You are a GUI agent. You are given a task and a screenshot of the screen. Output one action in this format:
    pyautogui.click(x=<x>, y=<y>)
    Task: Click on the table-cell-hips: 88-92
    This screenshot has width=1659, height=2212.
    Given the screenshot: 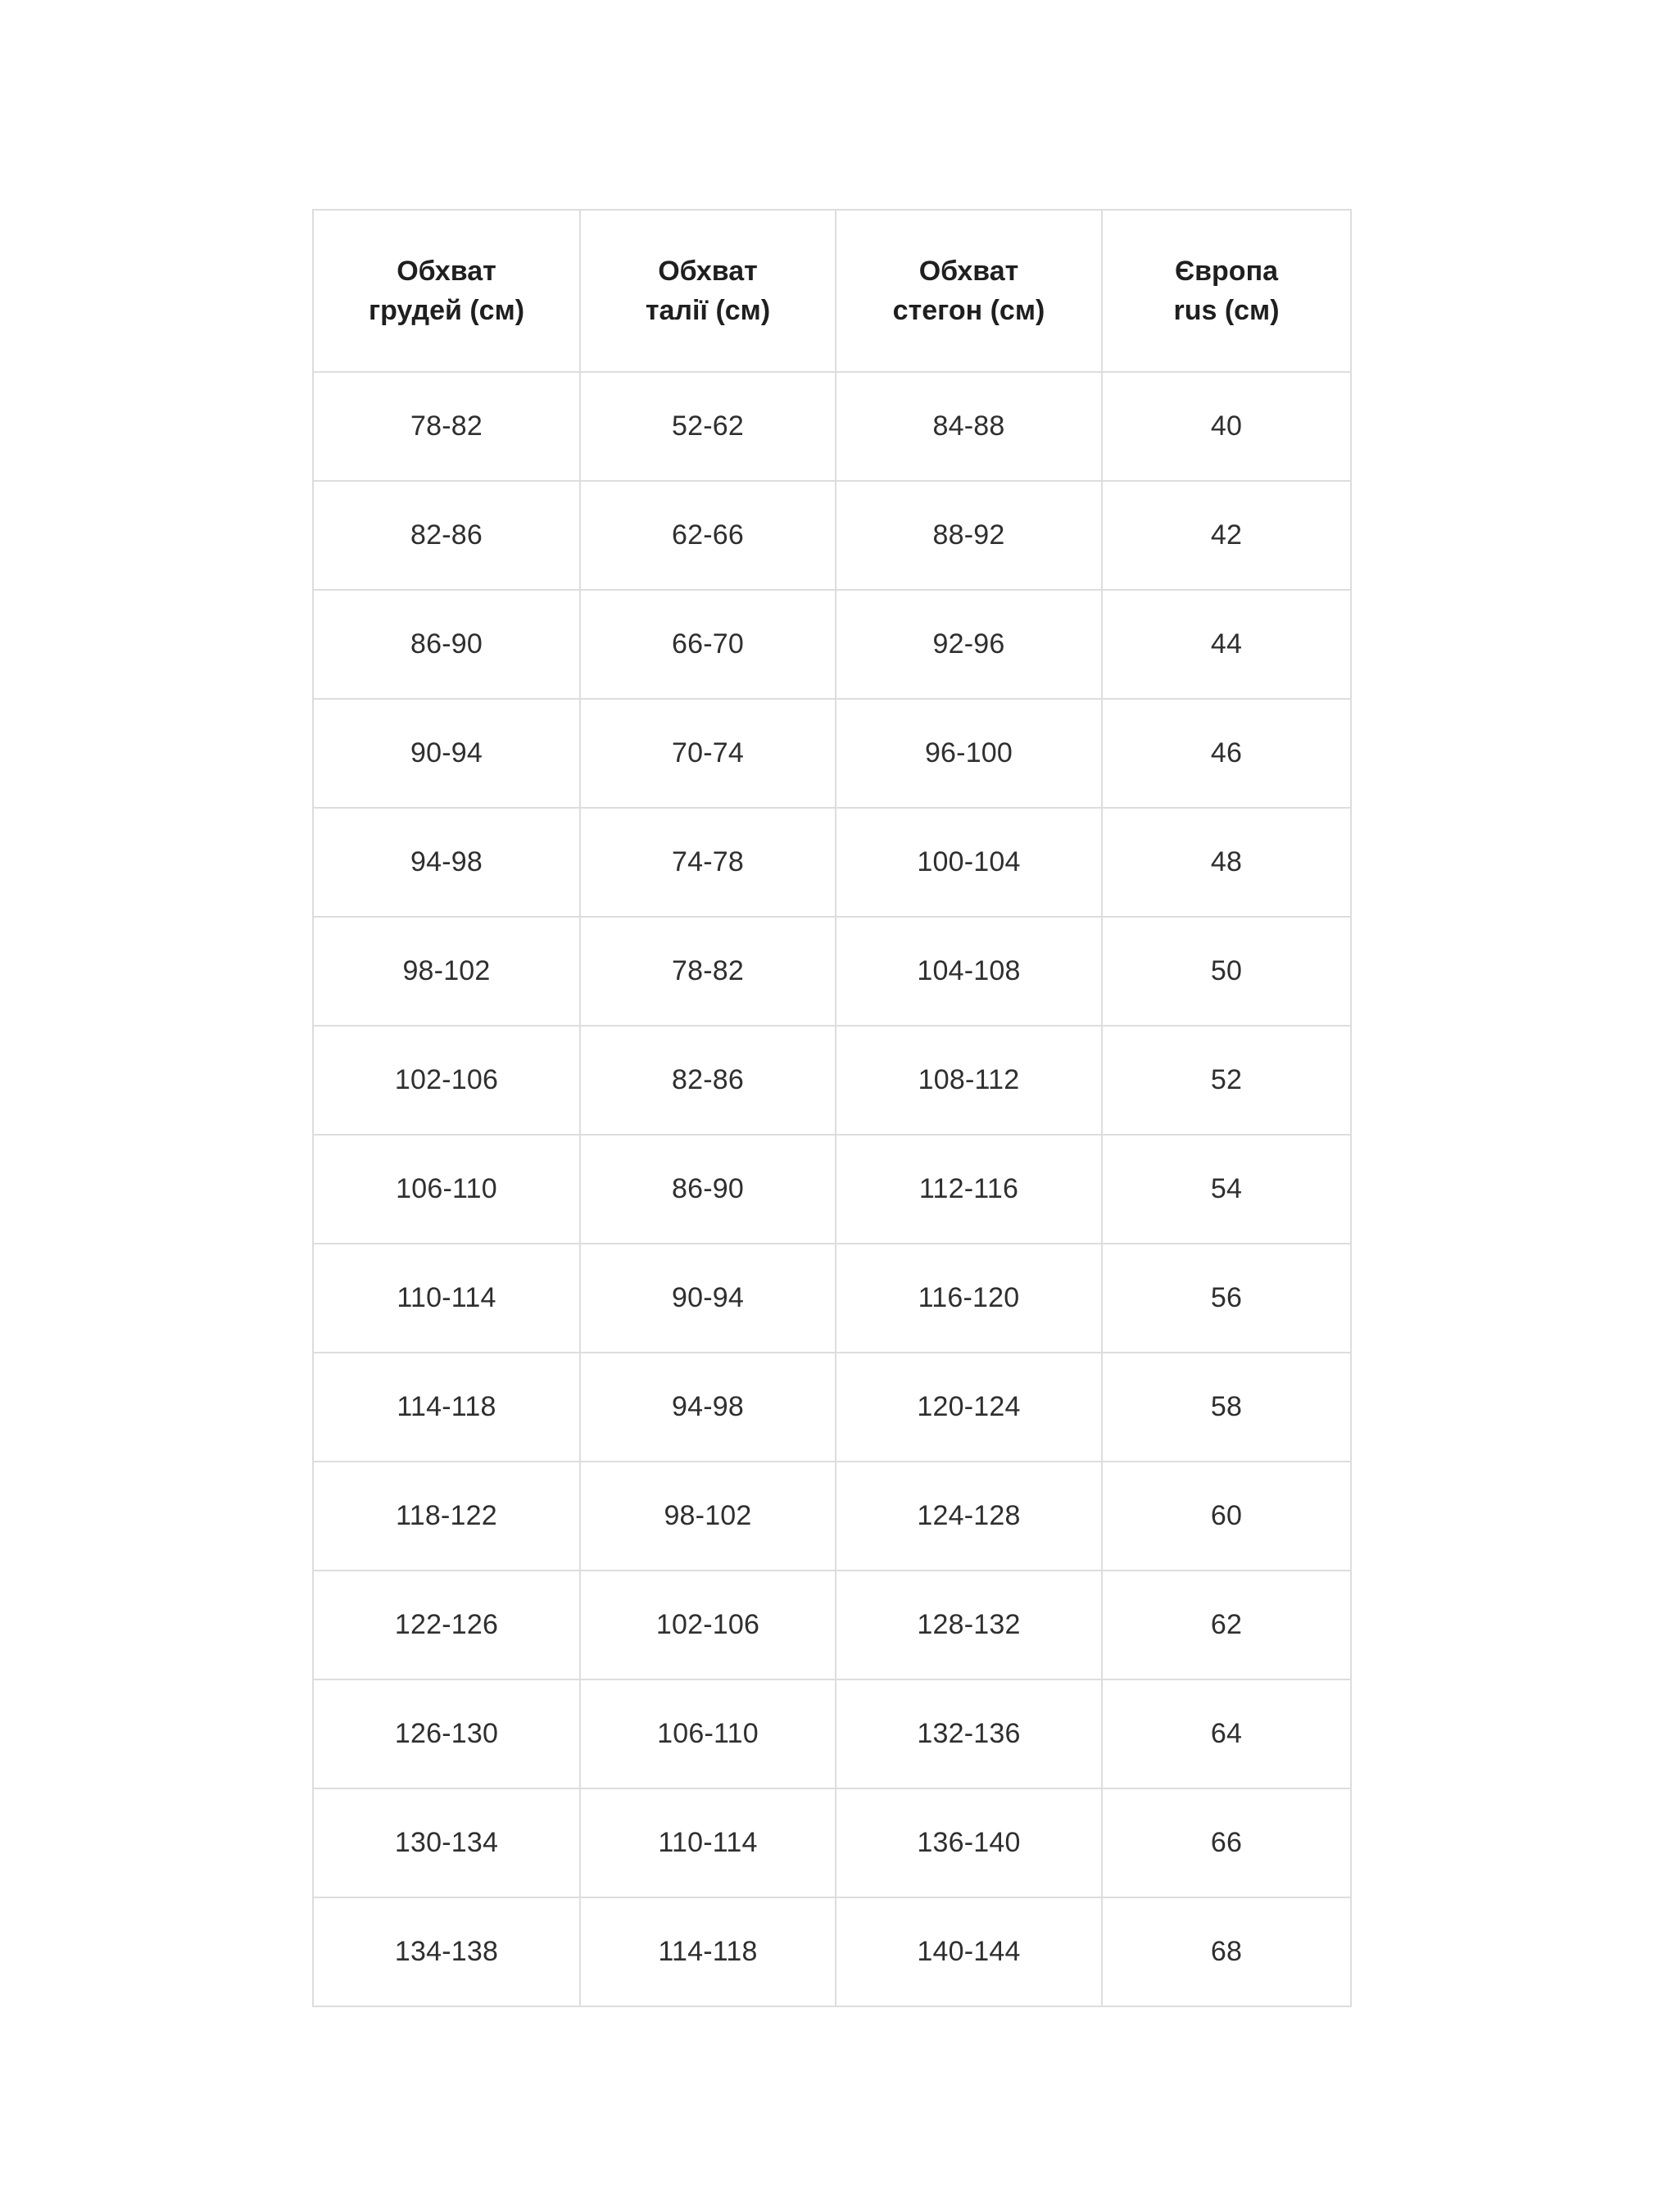 What is the action you would take?
    pyautogui.click(x=969, y=535)
    